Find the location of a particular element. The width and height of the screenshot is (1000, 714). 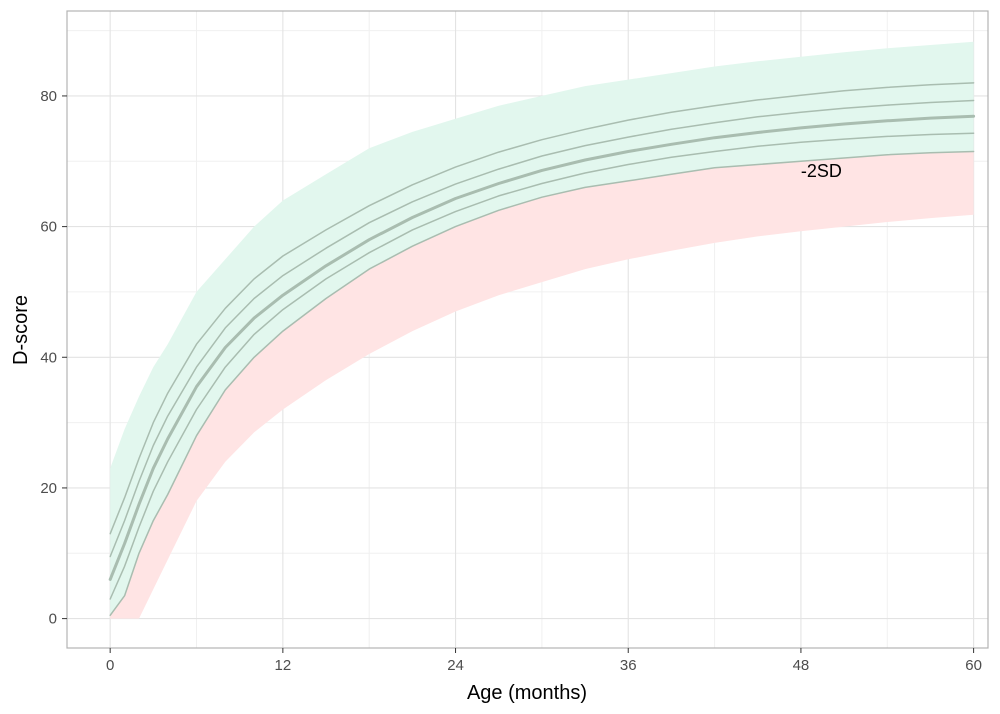

y-tick-label: 80 is located at coordinates (48, 96).